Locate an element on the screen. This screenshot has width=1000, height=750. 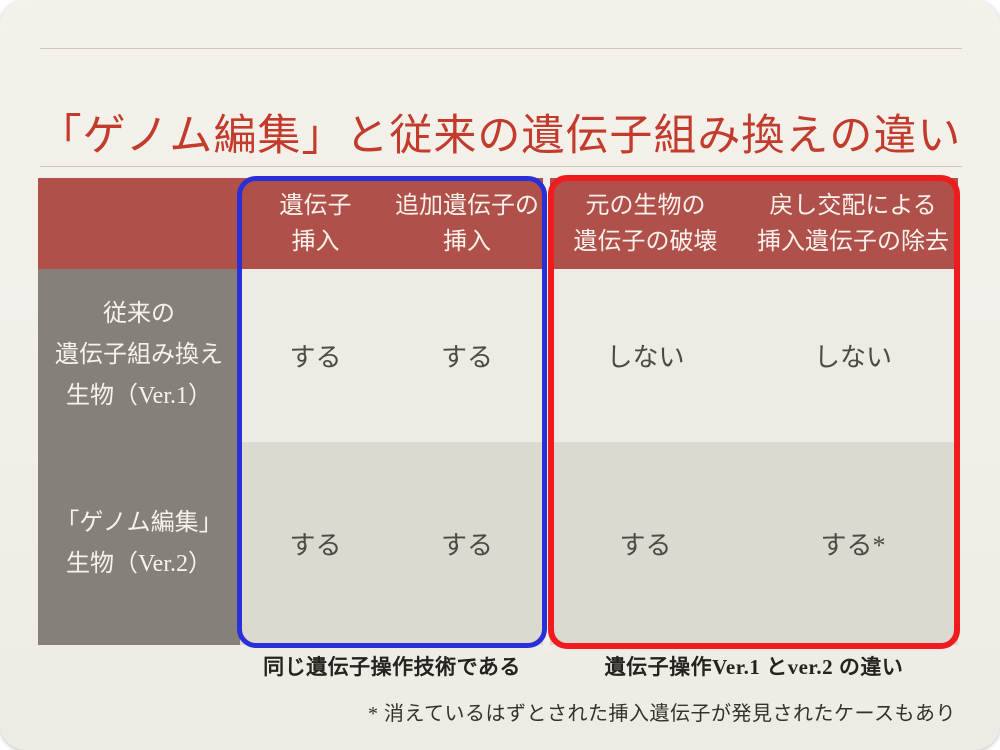
top-divider-line is located at coordinates (501, 48).